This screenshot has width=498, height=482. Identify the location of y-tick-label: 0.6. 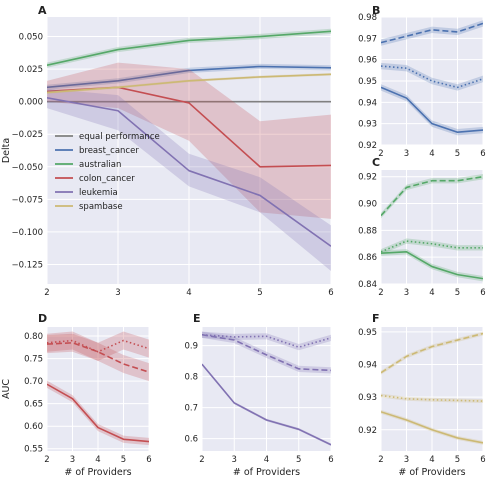
(191, 440).